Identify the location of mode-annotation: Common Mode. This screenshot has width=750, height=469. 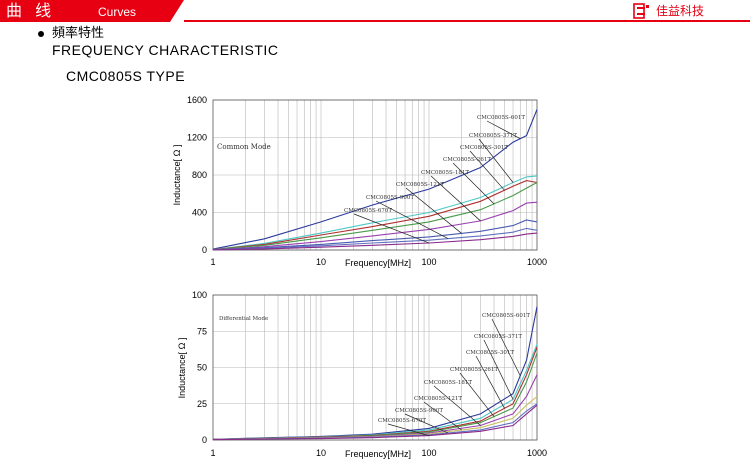
(244, 147).